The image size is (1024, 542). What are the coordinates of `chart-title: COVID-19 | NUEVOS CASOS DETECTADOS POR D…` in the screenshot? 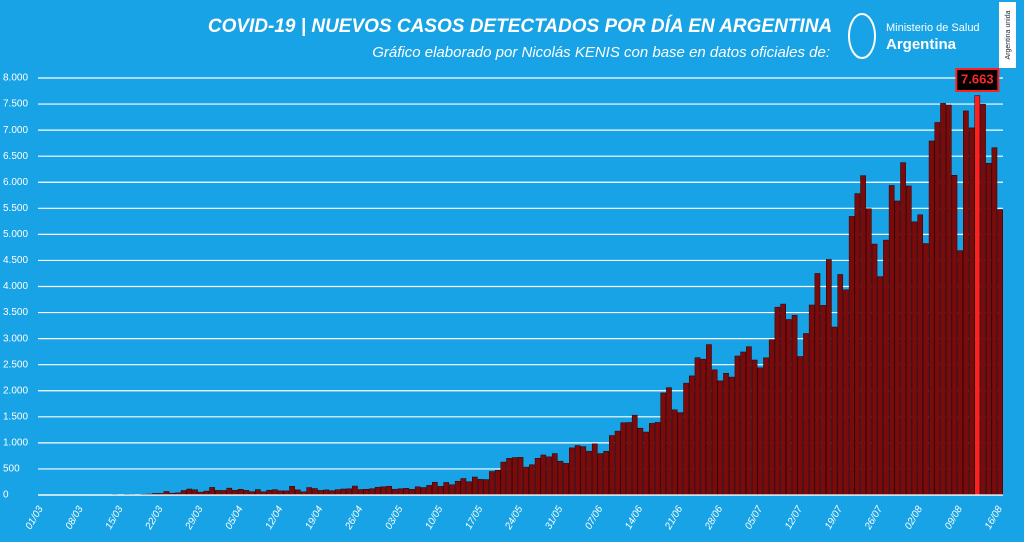 It's located at (520, 26).